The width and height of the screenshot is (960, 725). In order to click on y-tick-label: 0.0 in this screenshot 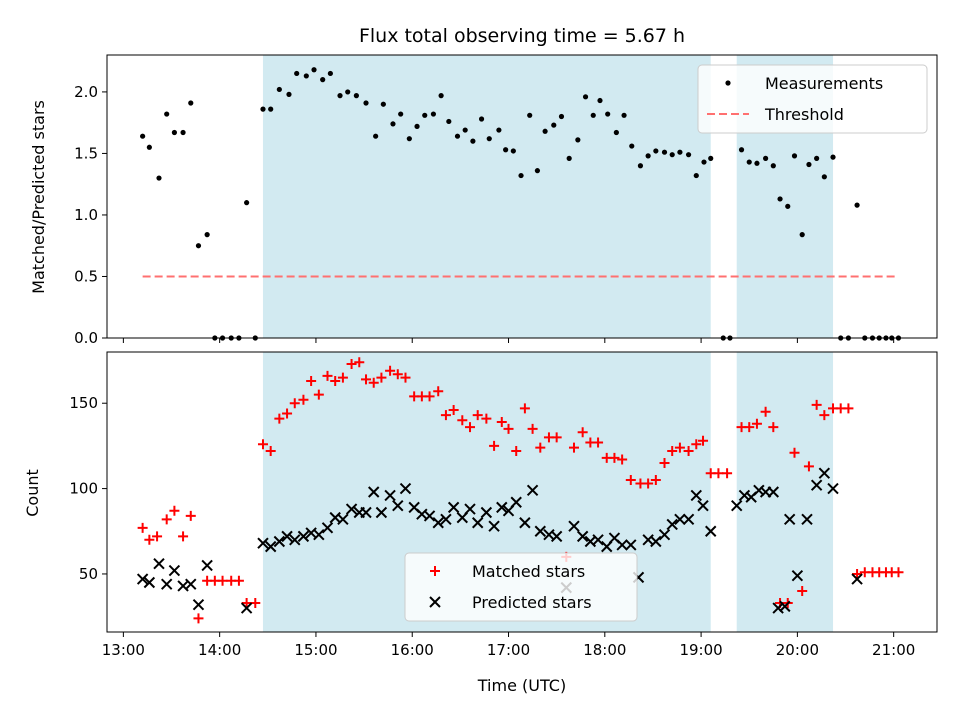, I will do `click(86, 338)`.